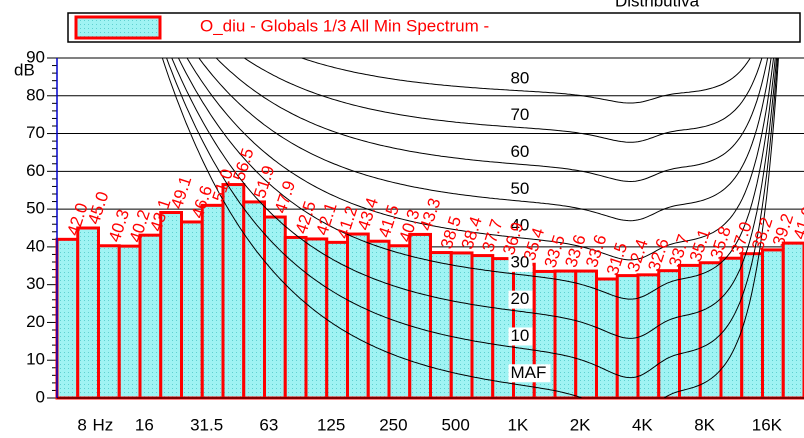 This screenshot has height=438, width=804. I want to click on x-tick-label: 125, so click(331, 424).